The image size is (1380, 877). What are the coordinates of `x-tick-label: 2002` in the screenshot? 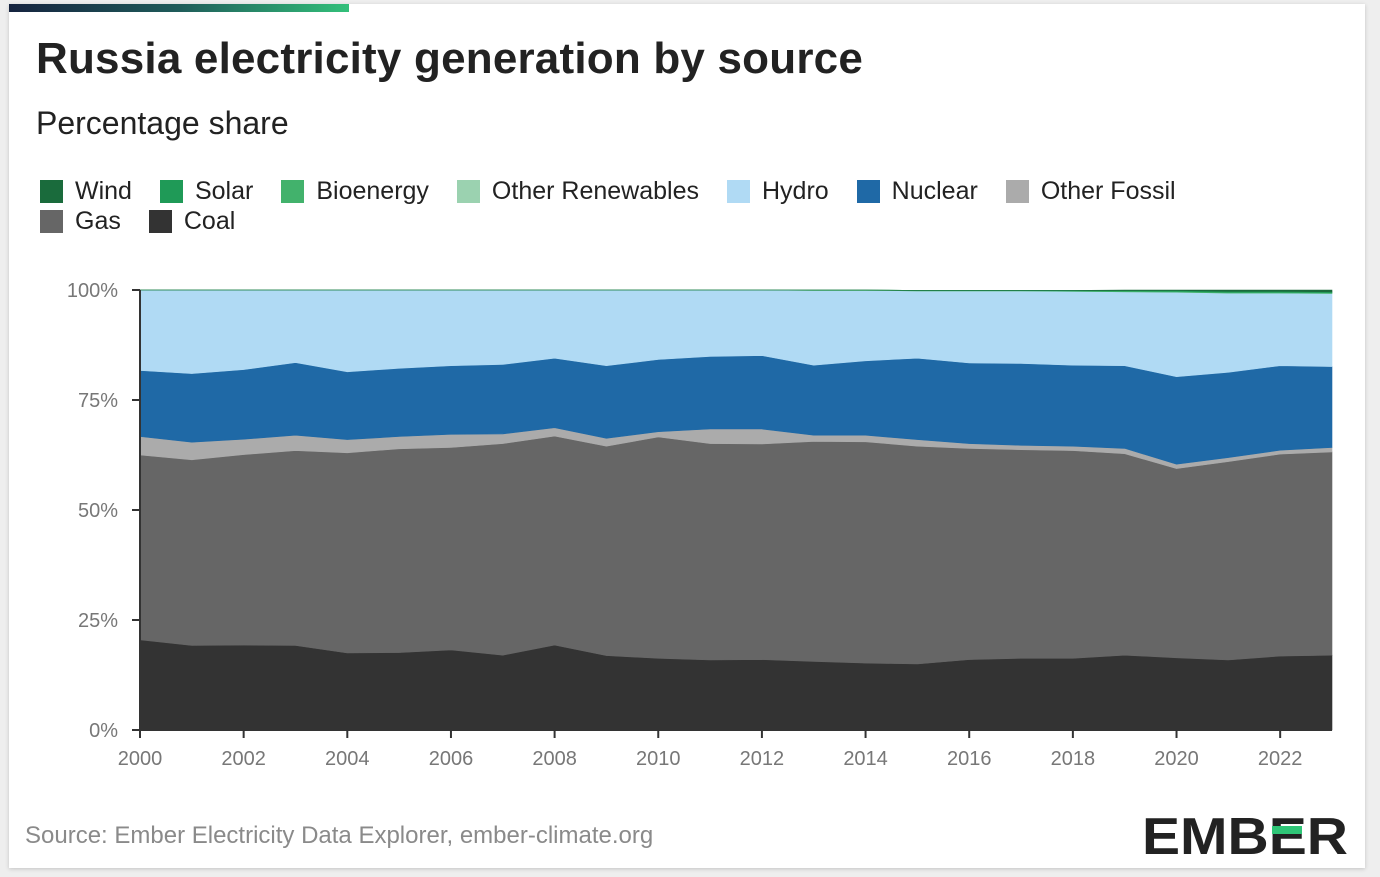 It's located at (243, 759).